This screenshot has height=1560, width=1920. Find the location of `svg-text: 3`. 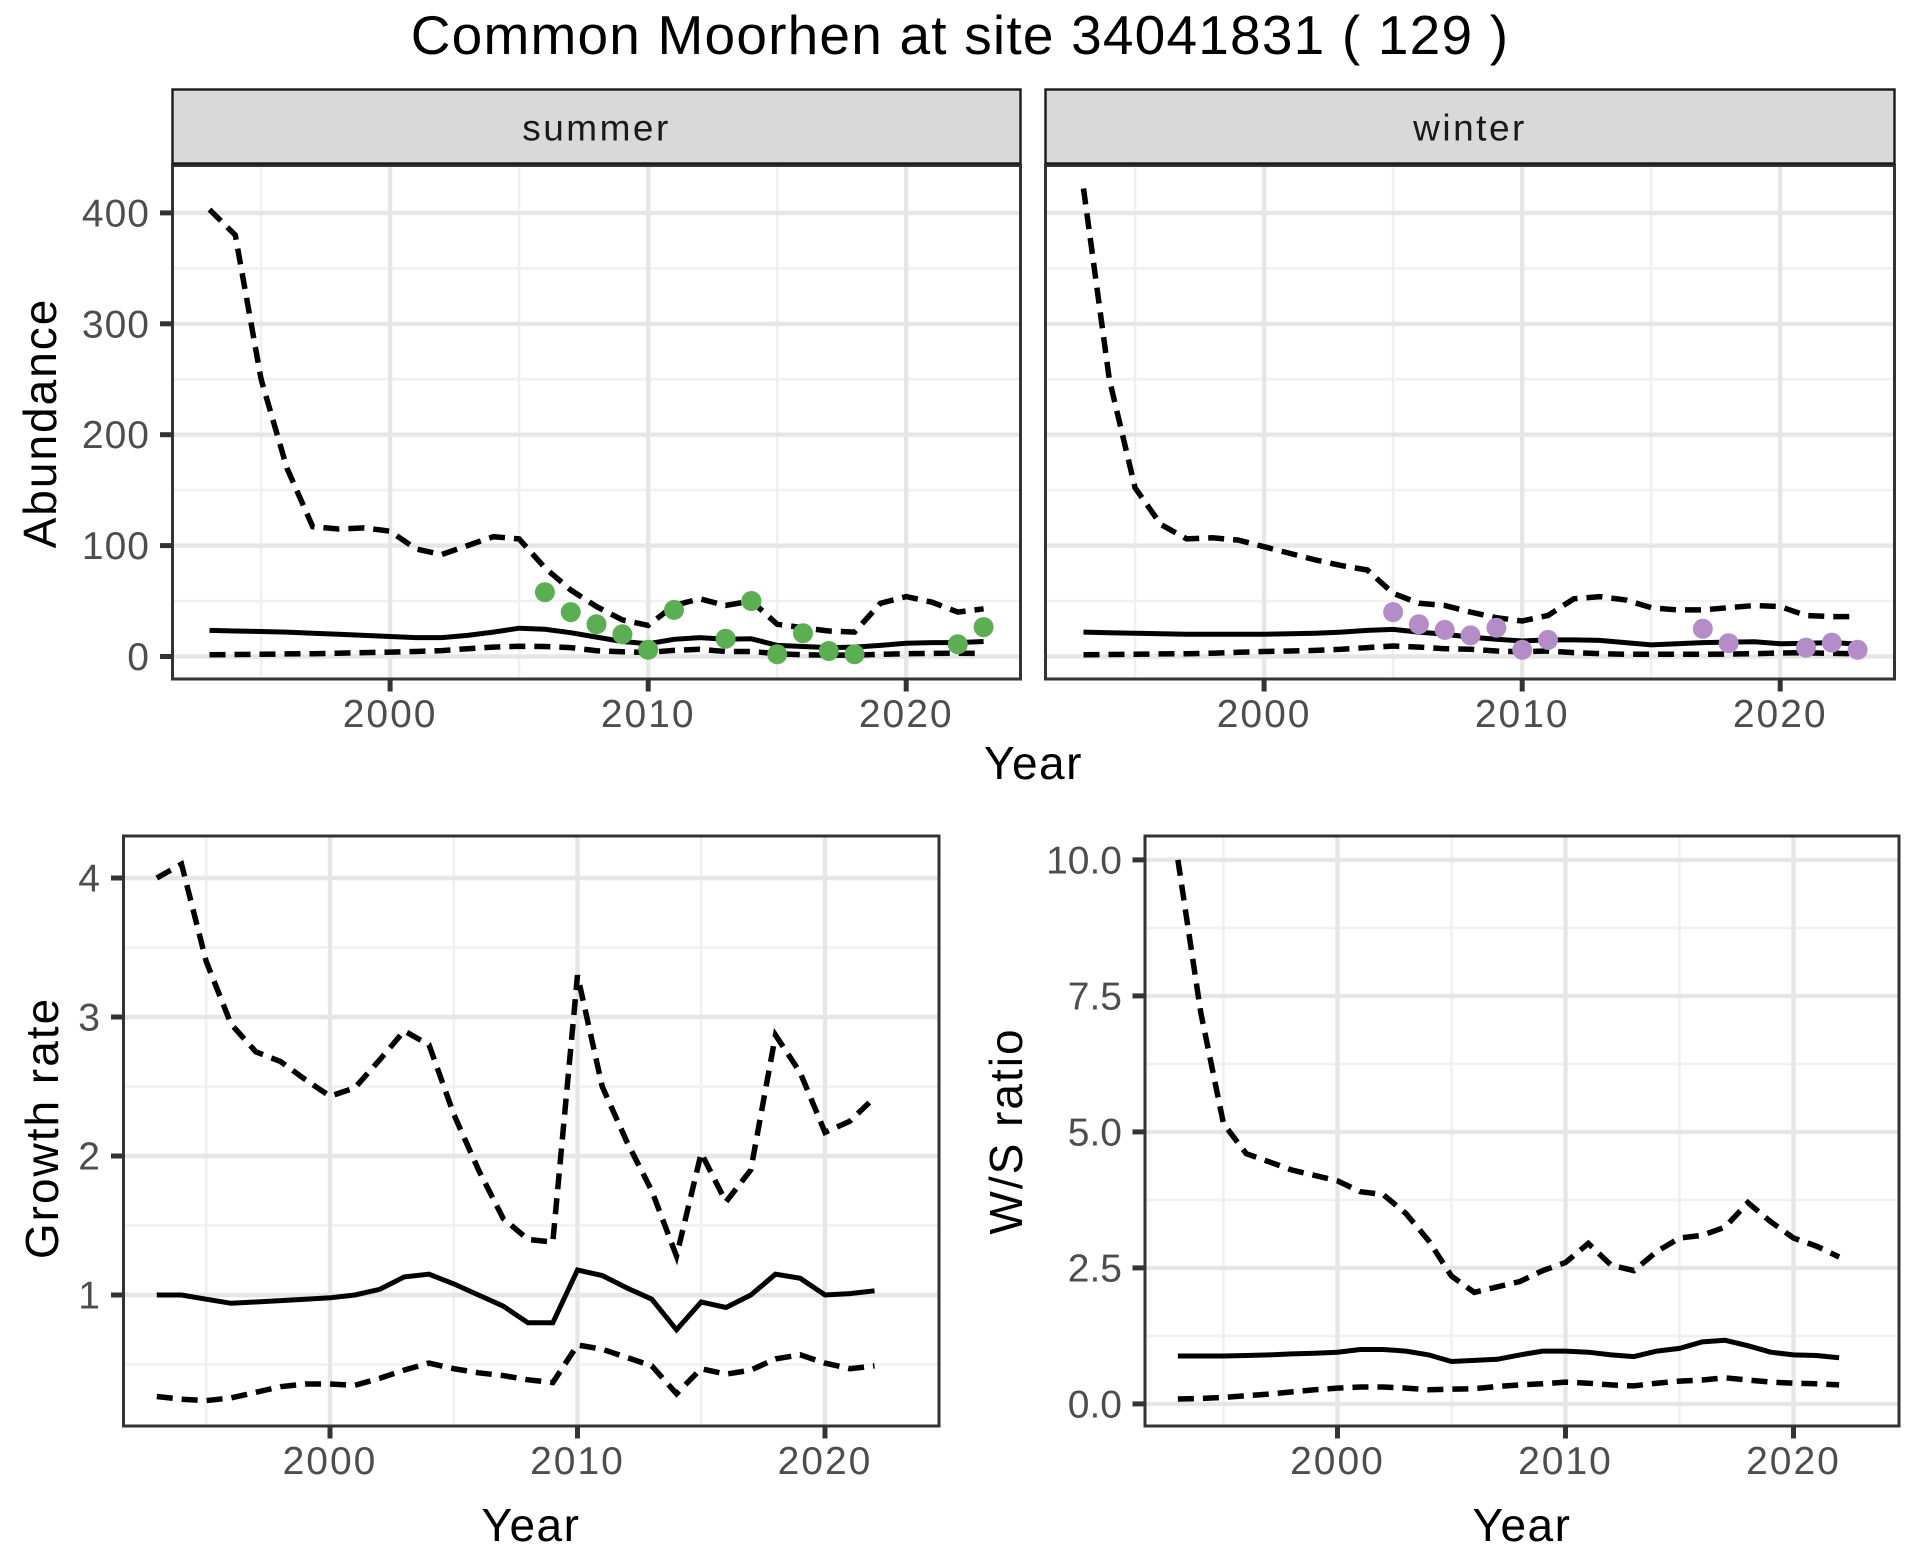

svg-text: 3 is located at coordinates (89, 1018).